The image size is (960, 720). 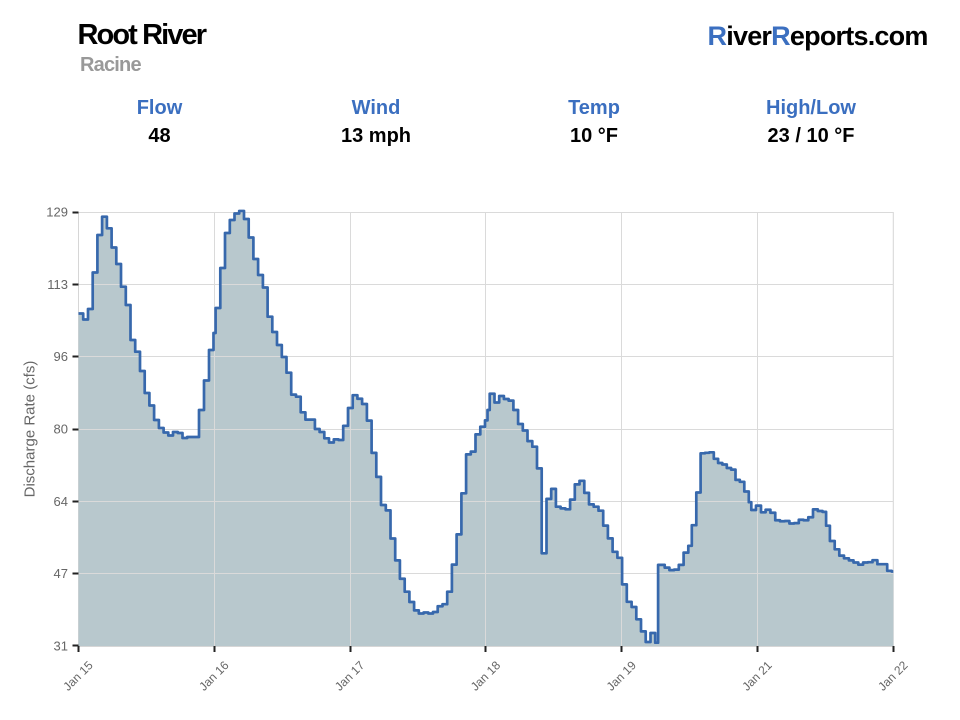 I want to click on svg-text: Jan 18, so click(x=486, y=676).